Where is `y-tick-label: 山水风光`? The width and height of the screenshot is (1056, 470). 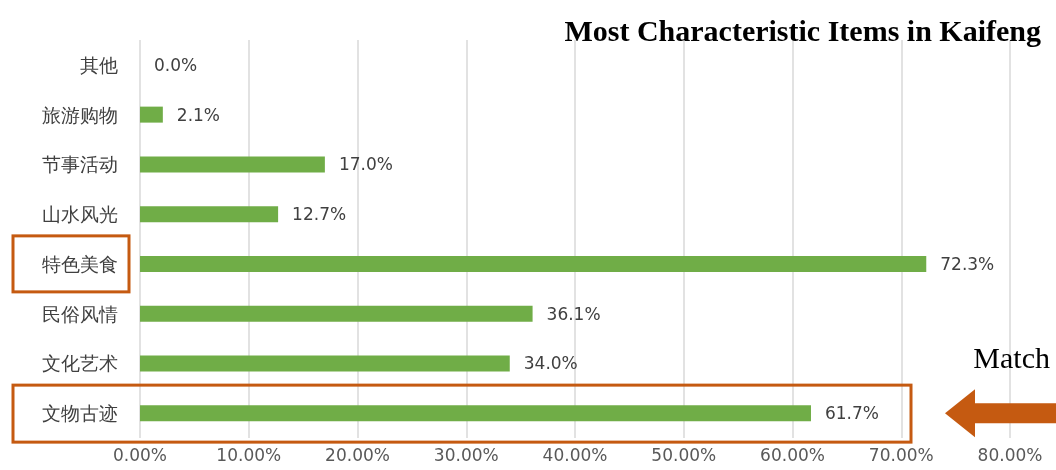
y-tick-label: 山水风光 is located at coordinates (80, 214).